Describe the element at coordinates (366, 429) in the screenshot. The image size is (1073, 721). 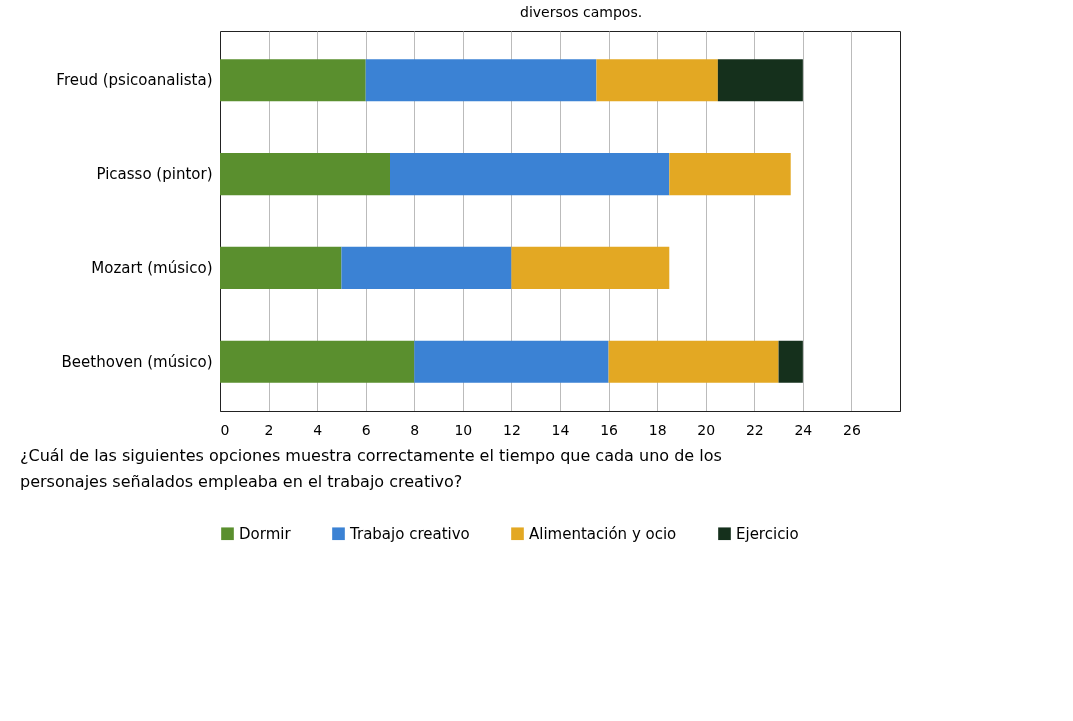
I see `x-tick-label: 6` at that location.